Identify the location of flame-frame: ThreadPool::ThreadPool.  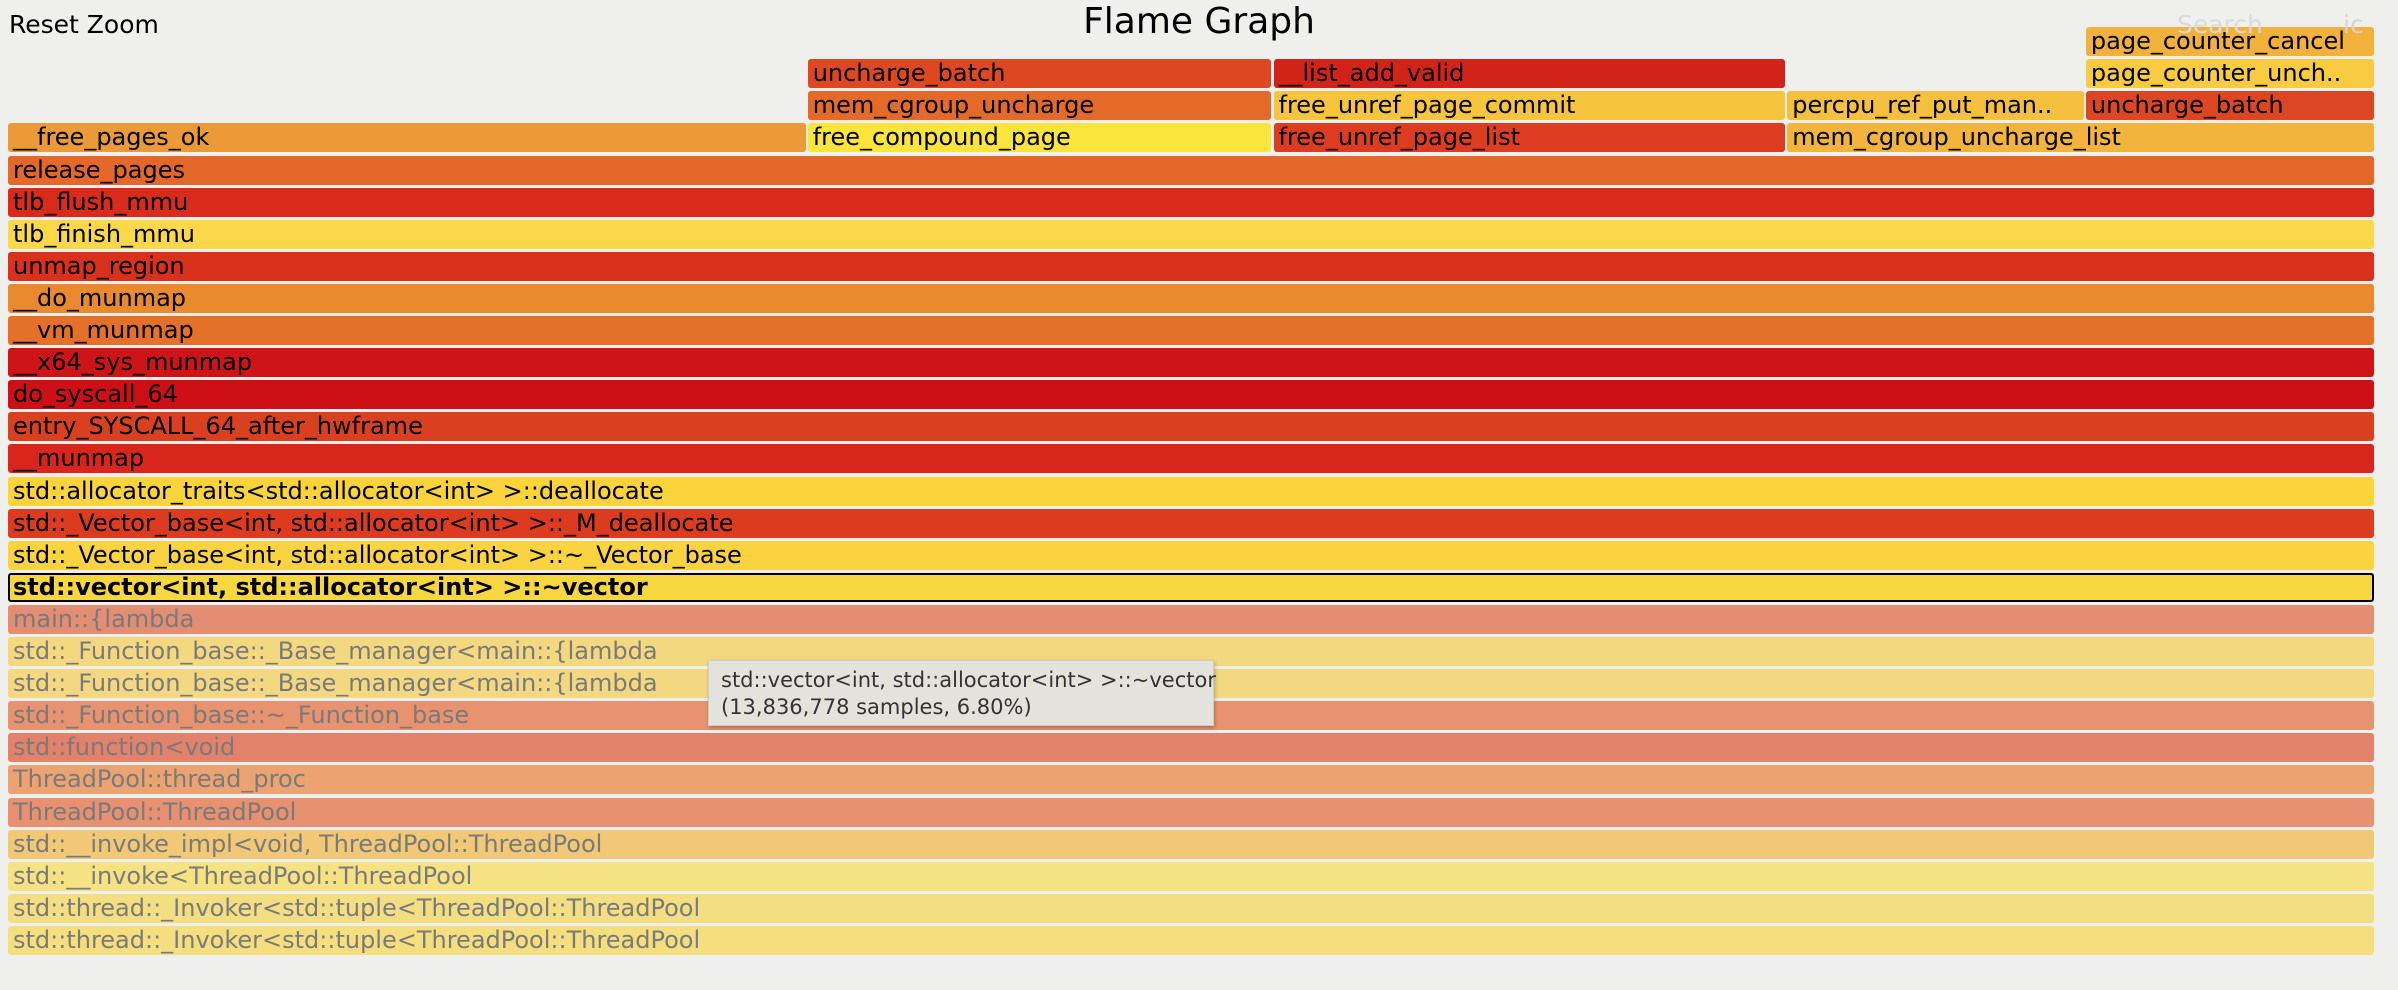
(1191, 812).